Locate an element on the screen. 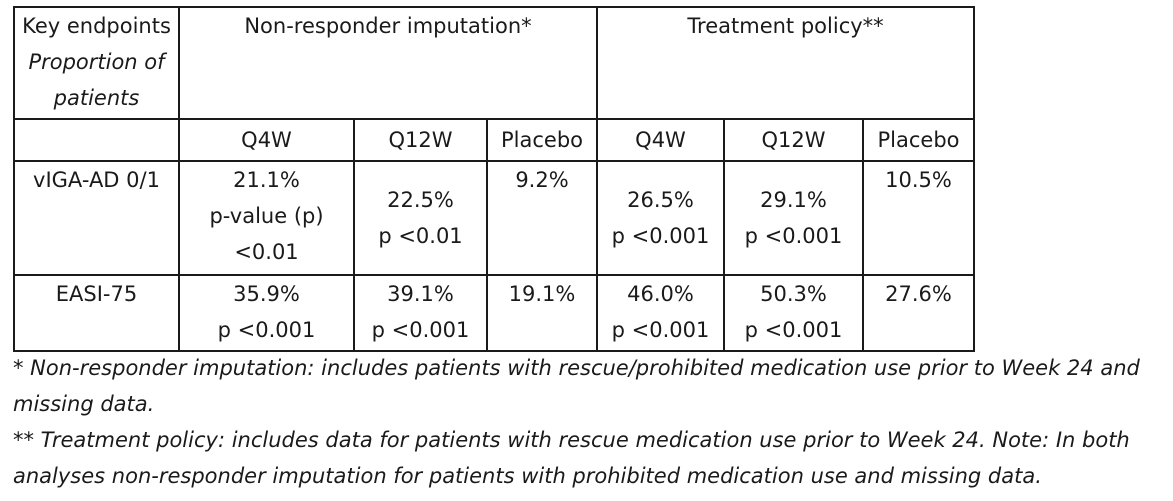 The height and width of the screenshot is (501, 1173). corner-header: Key endpoints Proportion of patients is located at coordinates (96, 63).